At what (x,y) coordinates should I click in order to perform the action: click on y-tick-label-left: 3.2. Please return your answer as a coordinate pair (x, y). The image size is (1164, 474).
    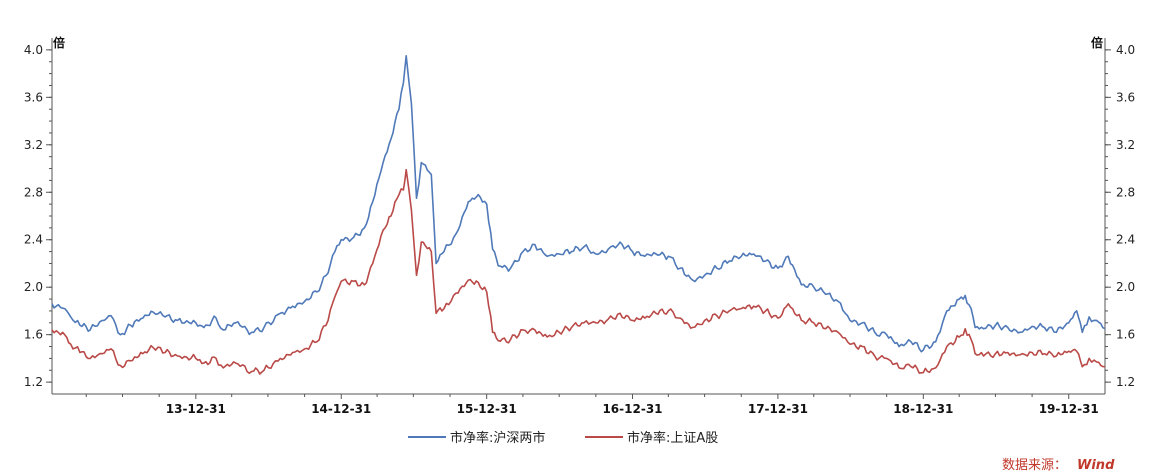
    Looking at the image, I should click on (33, 145).